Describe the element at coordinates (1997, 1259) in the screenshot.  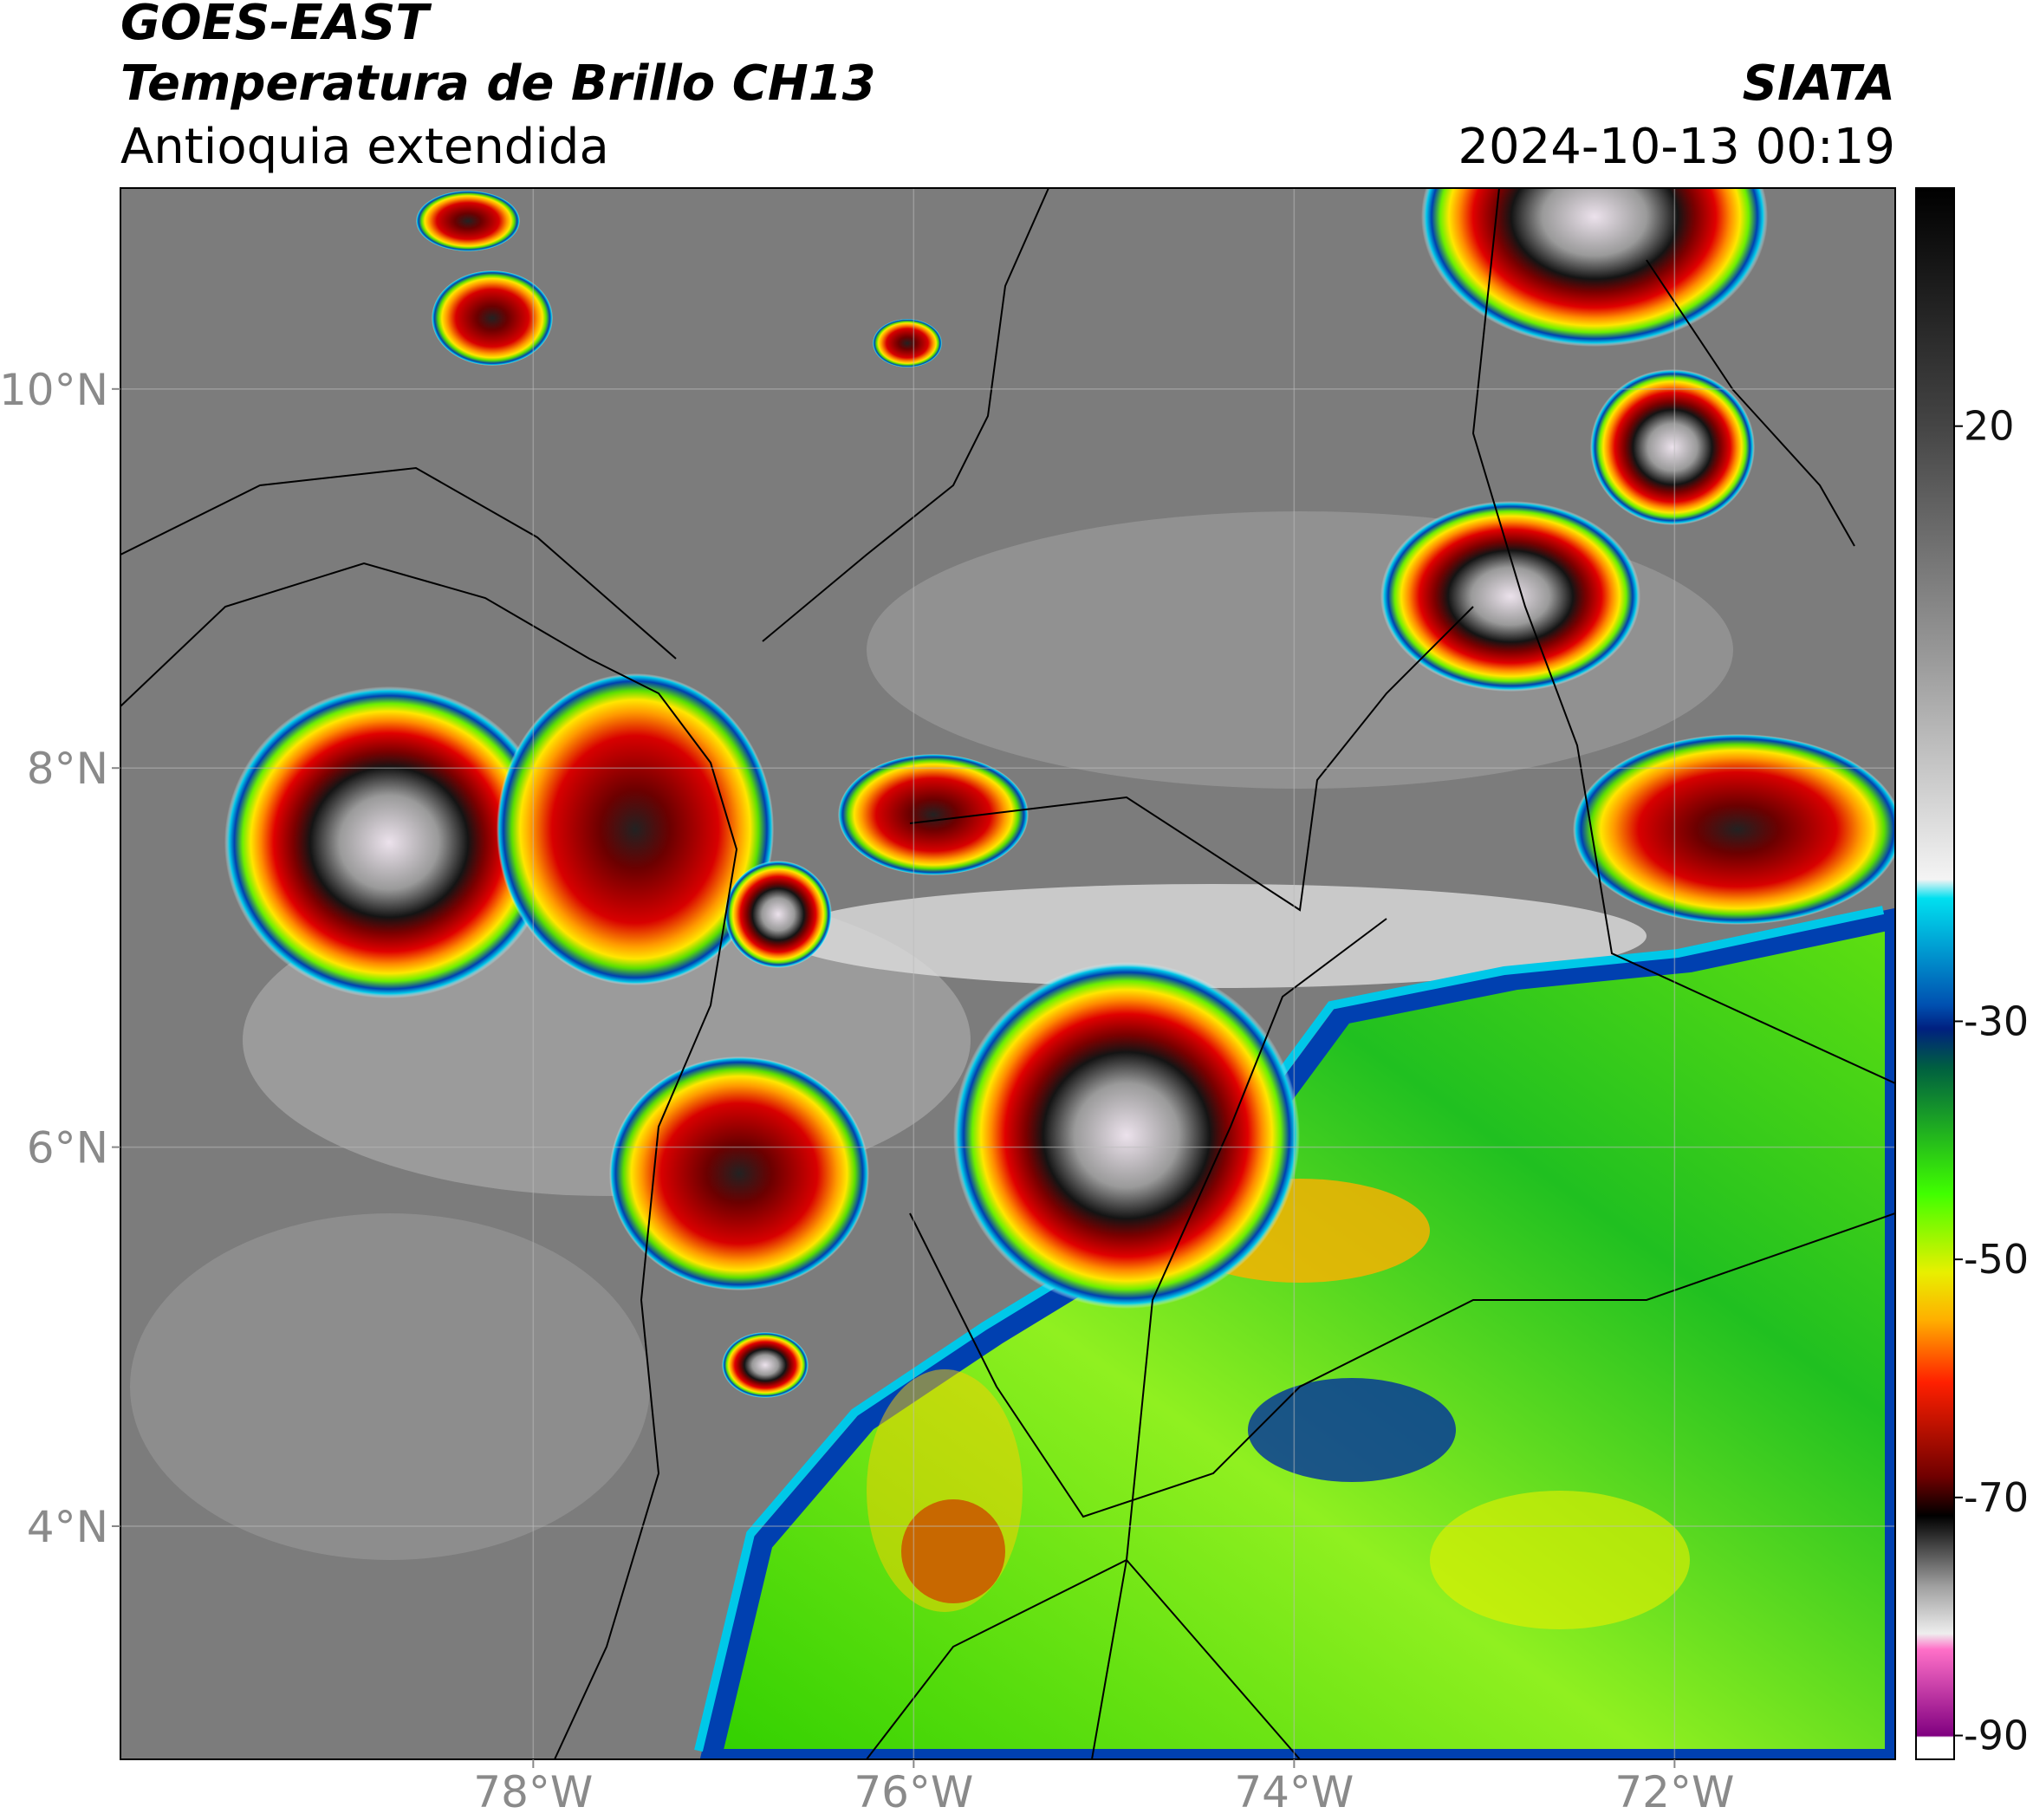
I see `colorbar-tick-label: -50` at that location.